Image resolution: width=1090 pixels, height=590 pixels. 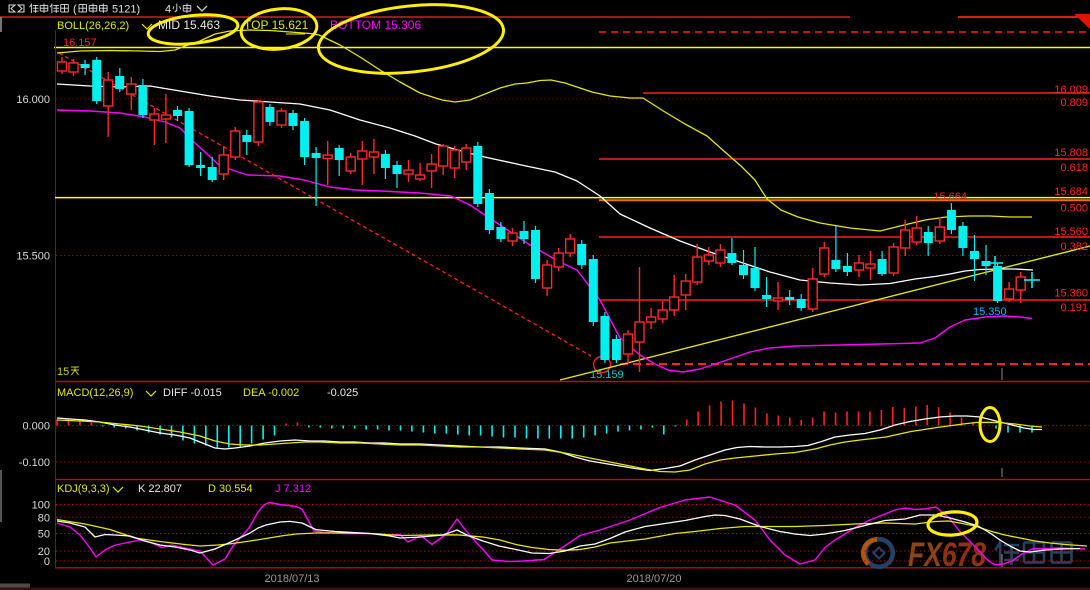 I want to click on svg-text: TOP 15.621, so click(x=276, y=25).